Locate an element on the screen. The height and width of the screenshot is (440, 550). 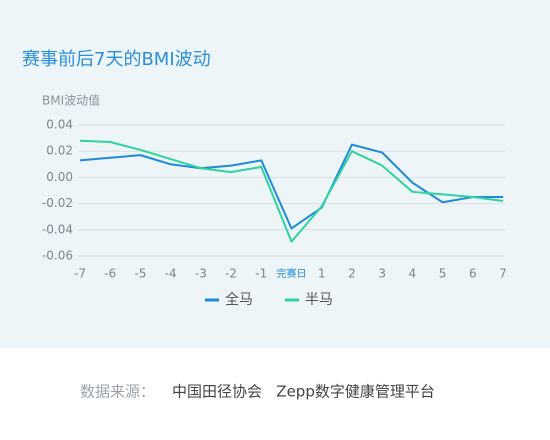
x-tick-label: -2 is located at coordinates (231, 274).